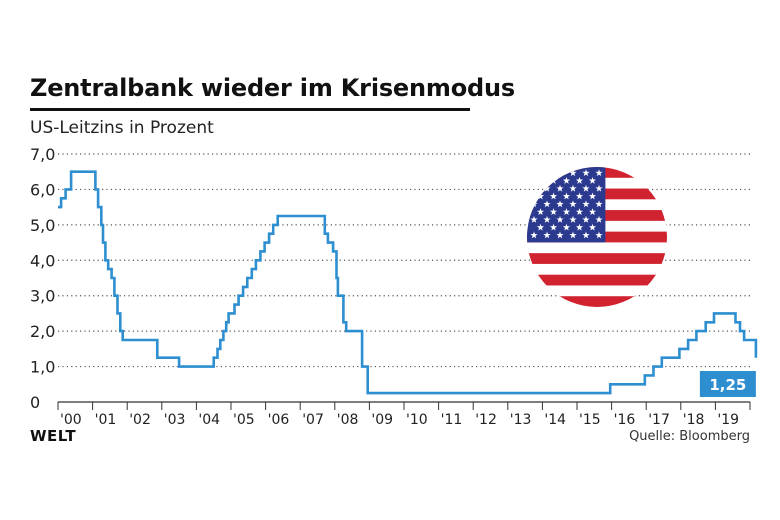 This screenshot has height=520, width=780. I want to click on chart-title: Zentralbank wieder im Krisenmodus, so click(272, 88).